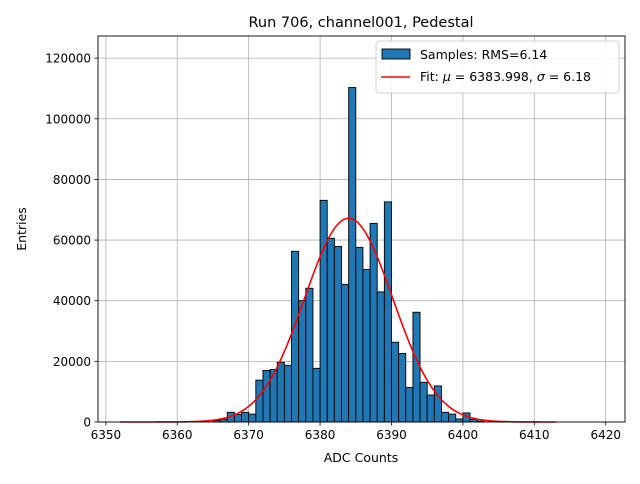  Describe the element at coordinates (541, 76) in the screenshot. I see `legend-fit-sigma: σ` at that location.